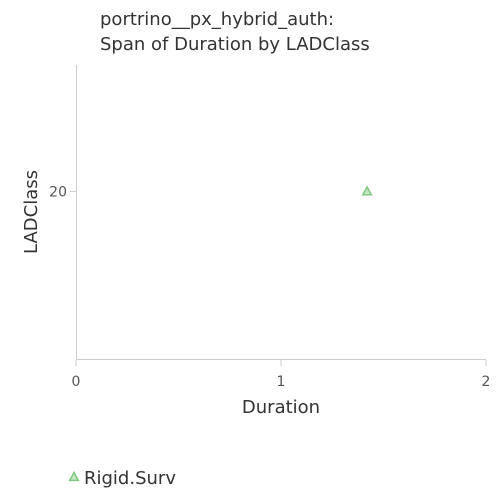 The image size is (500, 500). What do you see at coordinates (217, 19) in the screenshot?
I see `chart-title-line-1: portrino__px_hybrid_auth:` at bounding box center [217, 19].